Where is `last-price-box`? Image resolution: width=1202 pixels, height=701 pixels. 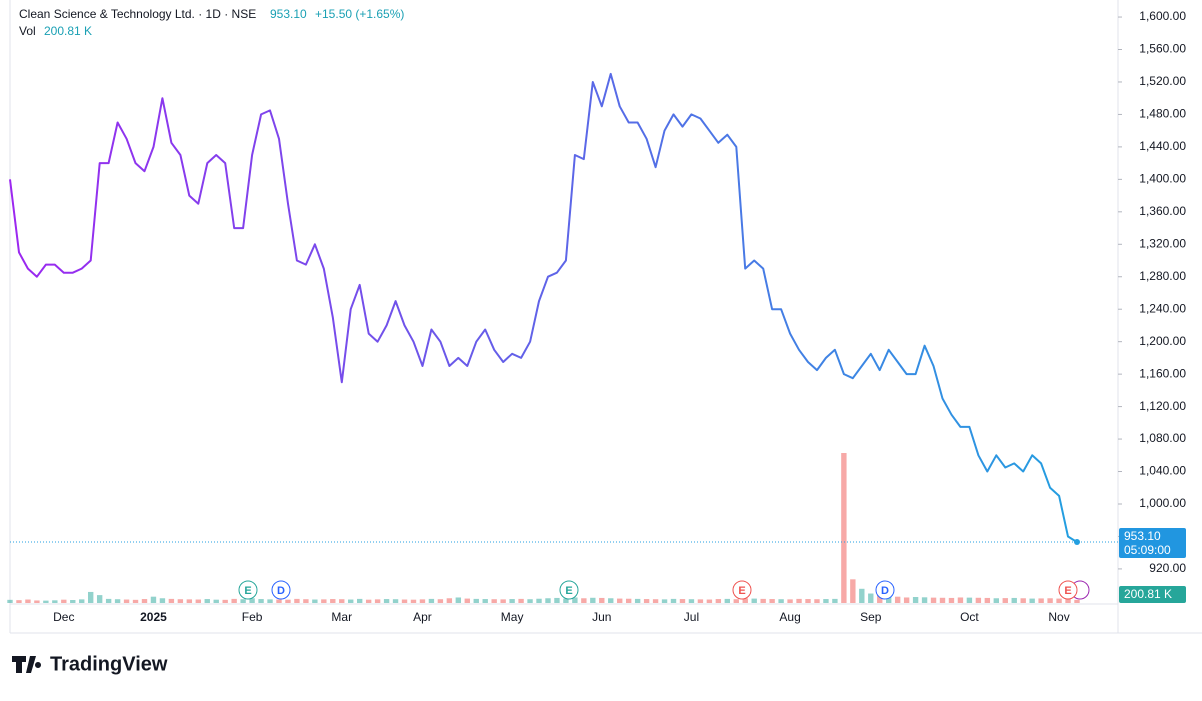
last-price-box is located at coordinates (1152, 543).